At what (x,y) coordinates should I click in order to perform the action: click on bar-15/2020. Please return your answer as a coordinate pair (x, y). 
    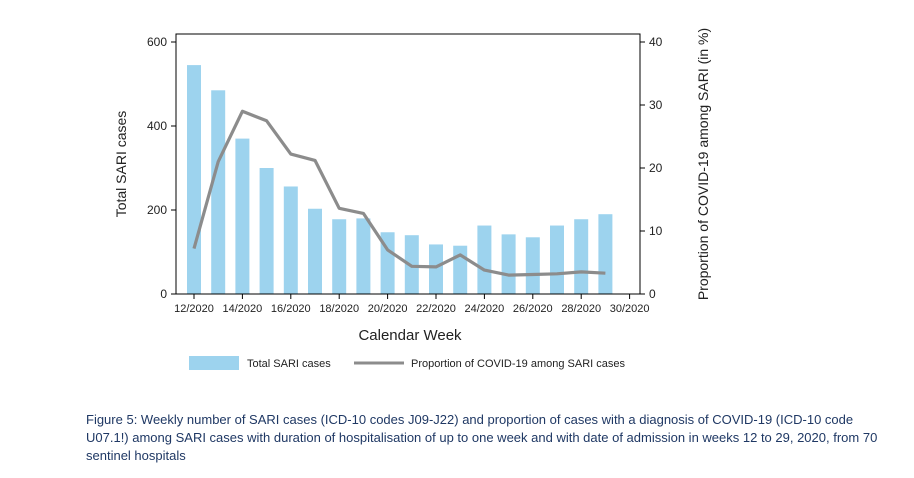
    Looking at the image, I should click on (266, 231).